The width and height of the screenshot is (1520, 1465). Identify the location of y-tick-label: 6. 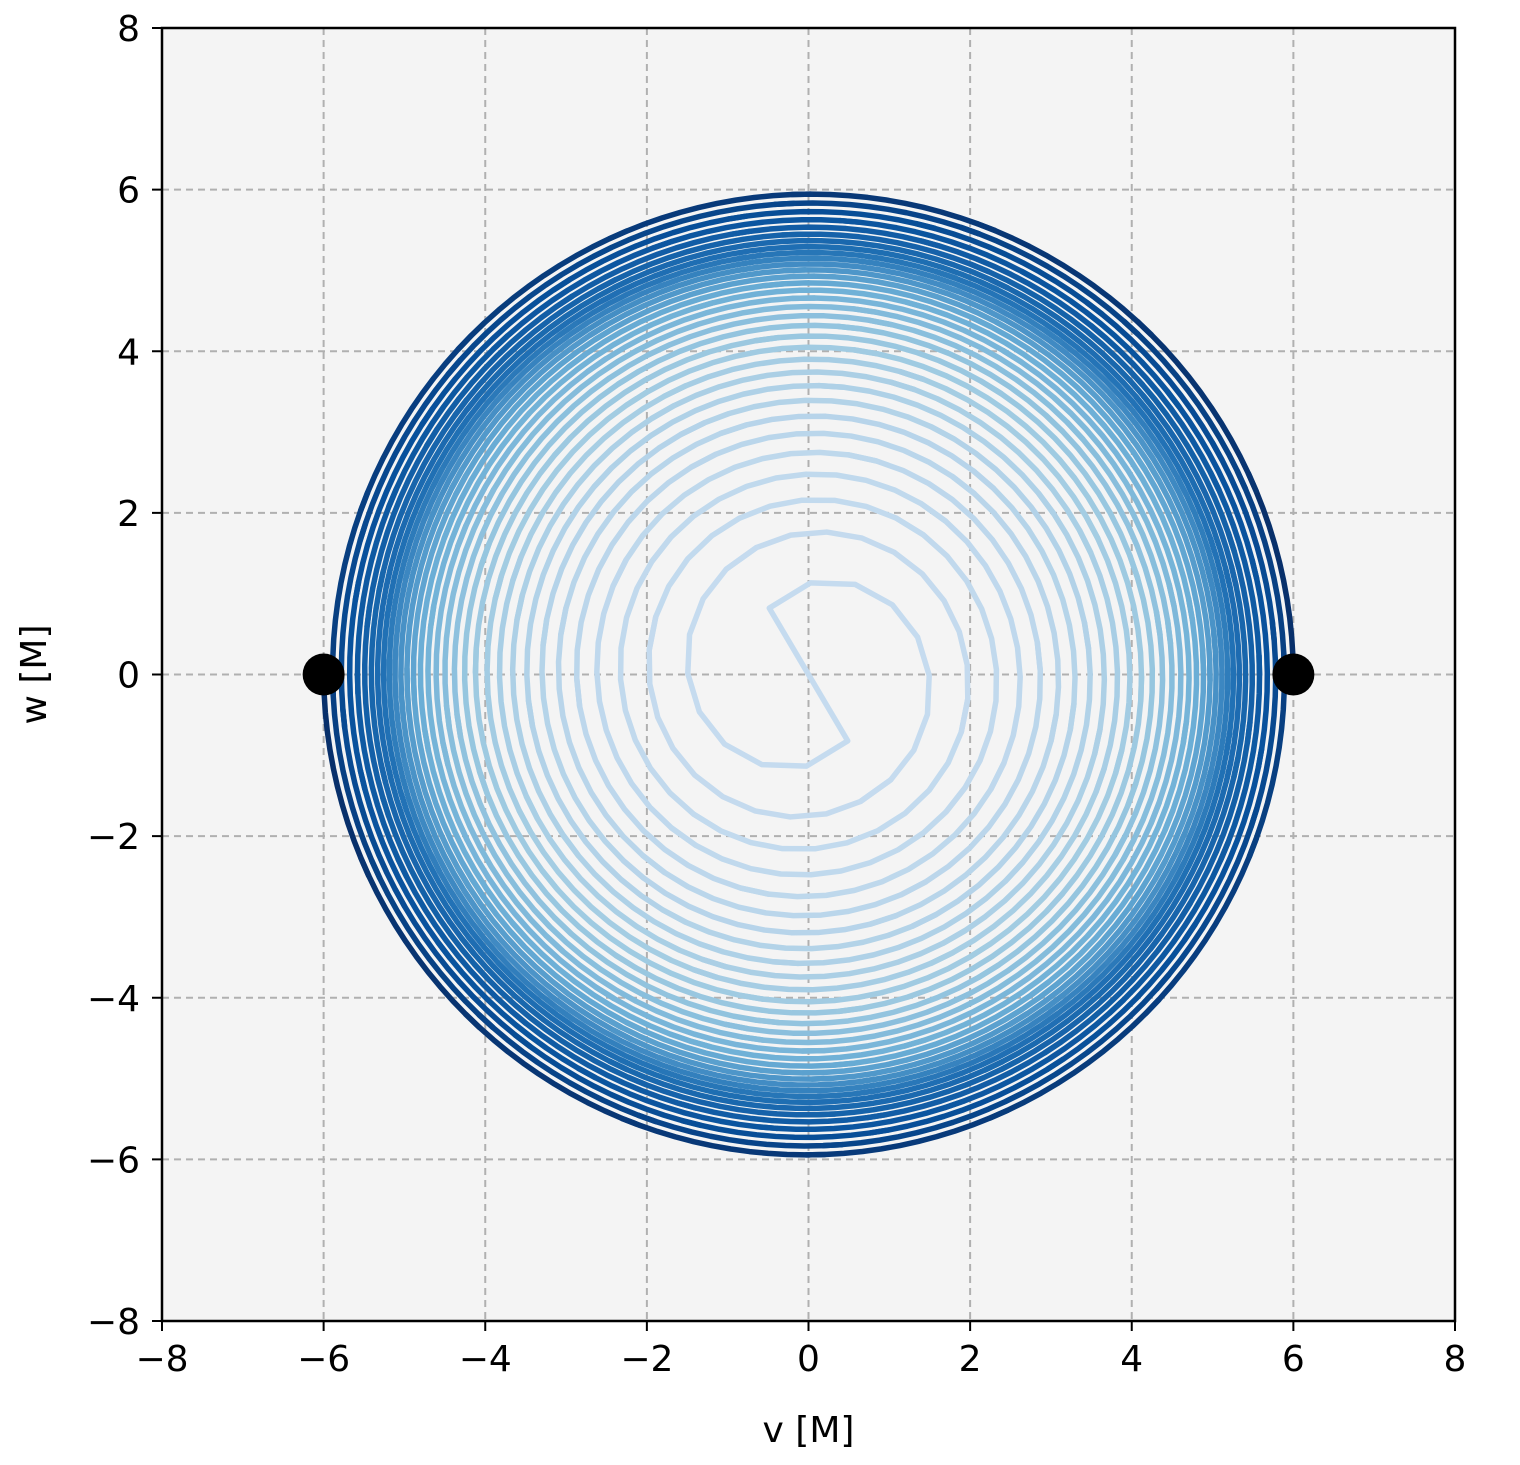
(128, 191).